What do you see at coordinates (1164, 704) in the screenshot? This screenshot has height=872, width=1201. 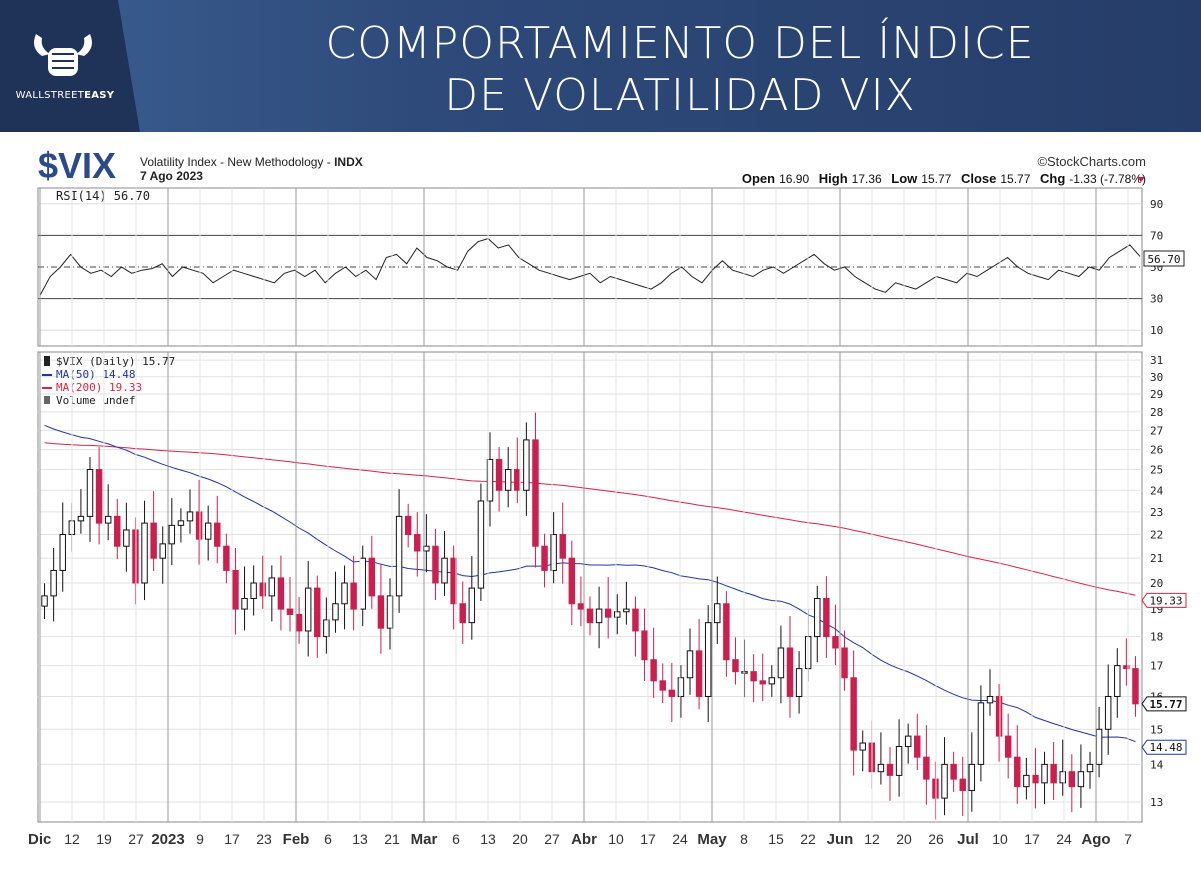 I see `close-tag: 15.77` at bounding box center [1164, 704].